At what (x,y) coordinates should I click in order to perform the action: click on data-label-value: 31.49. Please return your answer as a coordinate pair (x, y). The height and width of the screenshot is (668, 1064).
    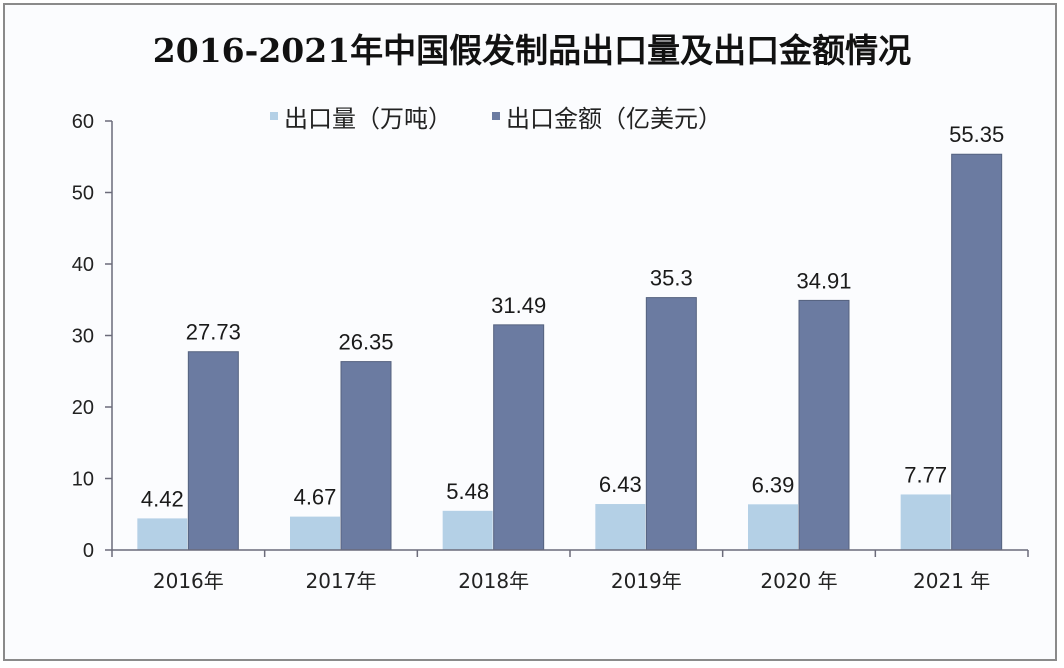
    Looking at the image, I should click on (518, 305).